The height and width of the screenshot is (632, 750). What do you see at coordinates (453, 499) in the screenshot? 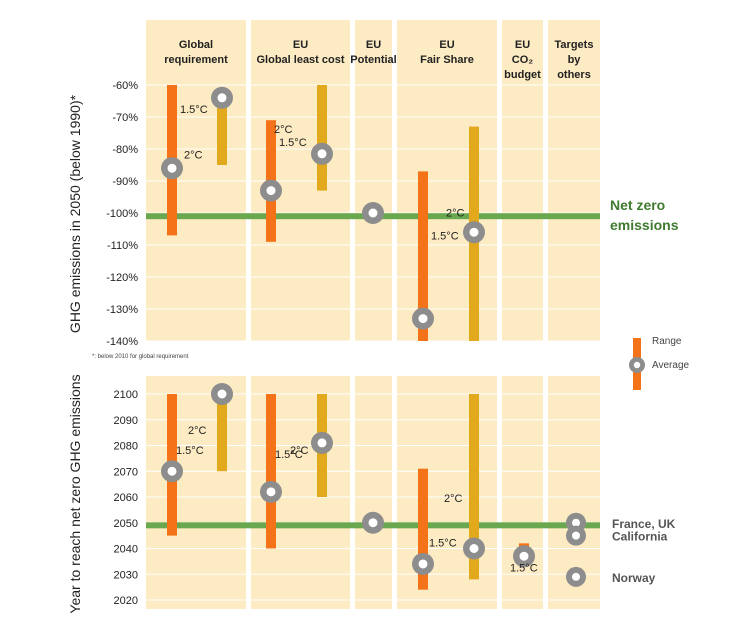
I see `scenario-label-bottom-eu_fair: 2°C` at bounding box center [453, 499].